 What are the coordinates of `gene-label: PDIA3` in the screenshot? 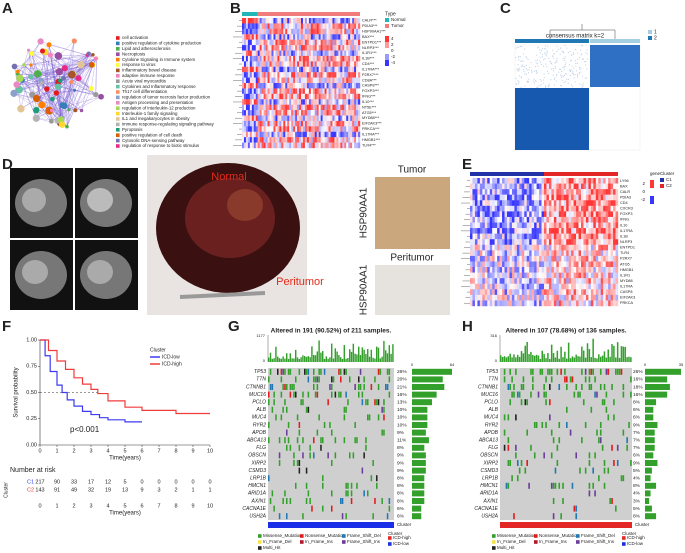 It's located at (625, 197).